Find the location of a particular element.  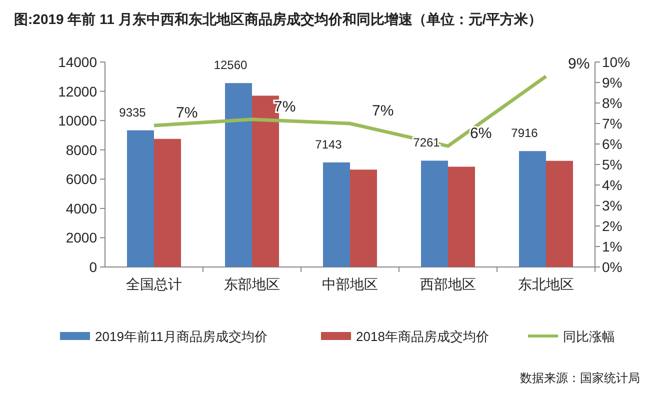

line-series is located at coordinates (350, 111).